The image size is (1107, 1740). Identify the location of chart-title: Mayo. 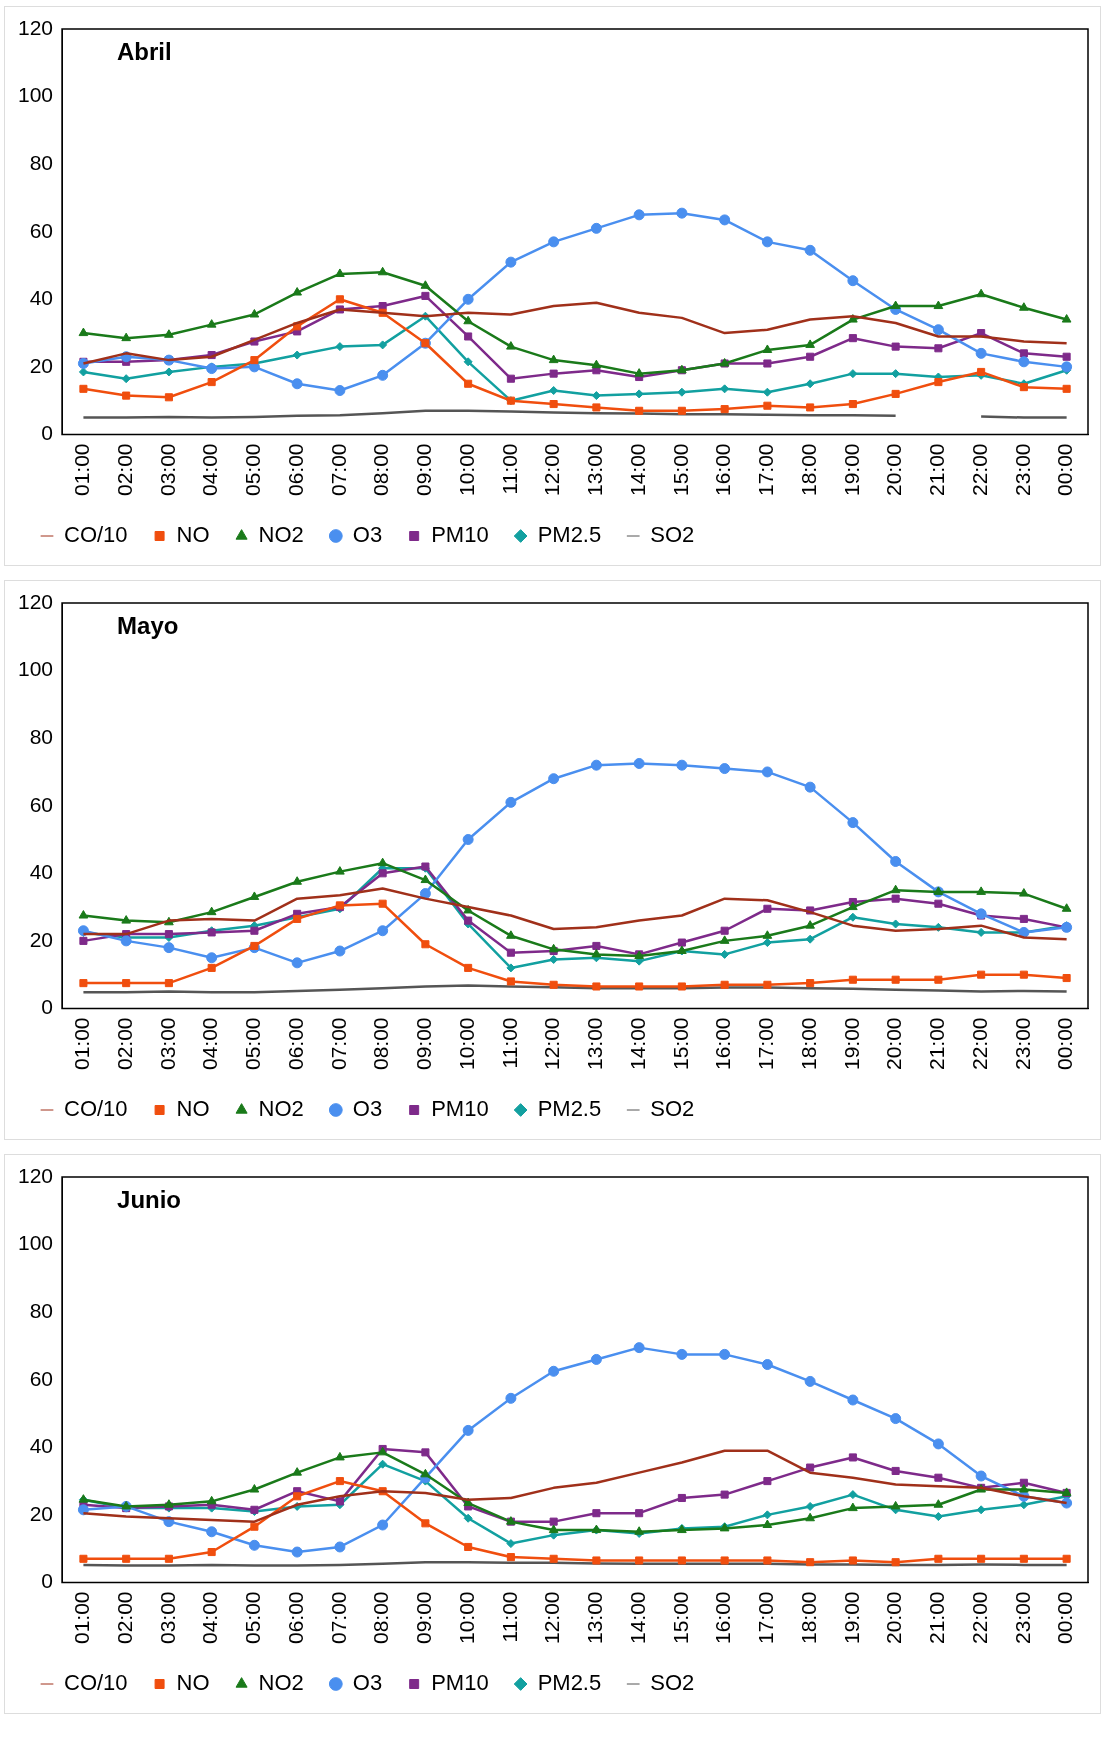
(148, 625).